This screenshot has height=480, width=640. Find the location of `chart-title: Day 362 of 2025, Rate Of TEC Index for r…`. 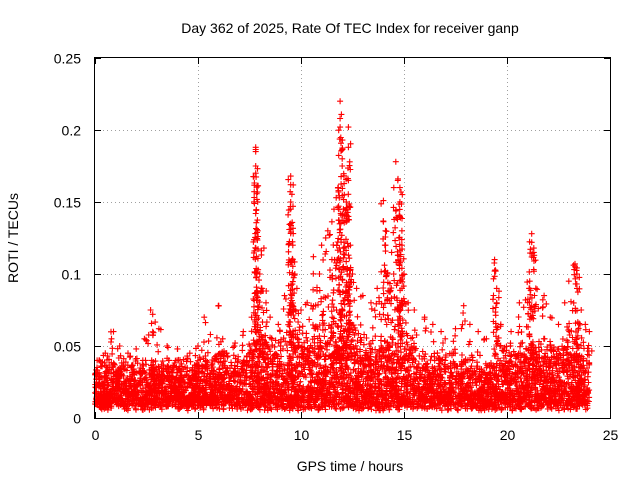

chart-title: Day 362 of 2025, Rate Of TEC Index for r… is located at coordinates (350, 28).